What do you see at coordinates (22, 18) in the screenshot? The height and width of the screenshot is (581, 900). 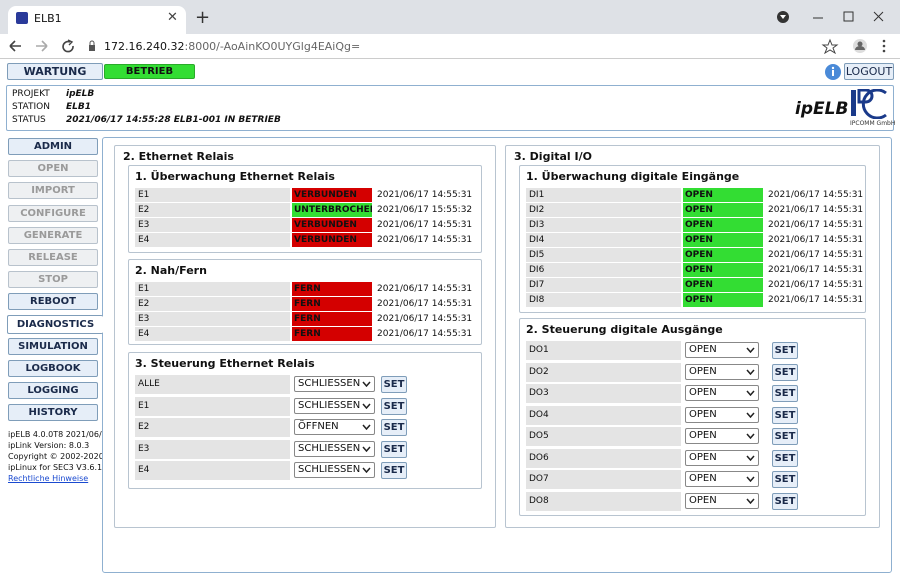 I see `favicon` at bounding box center [22, 18].